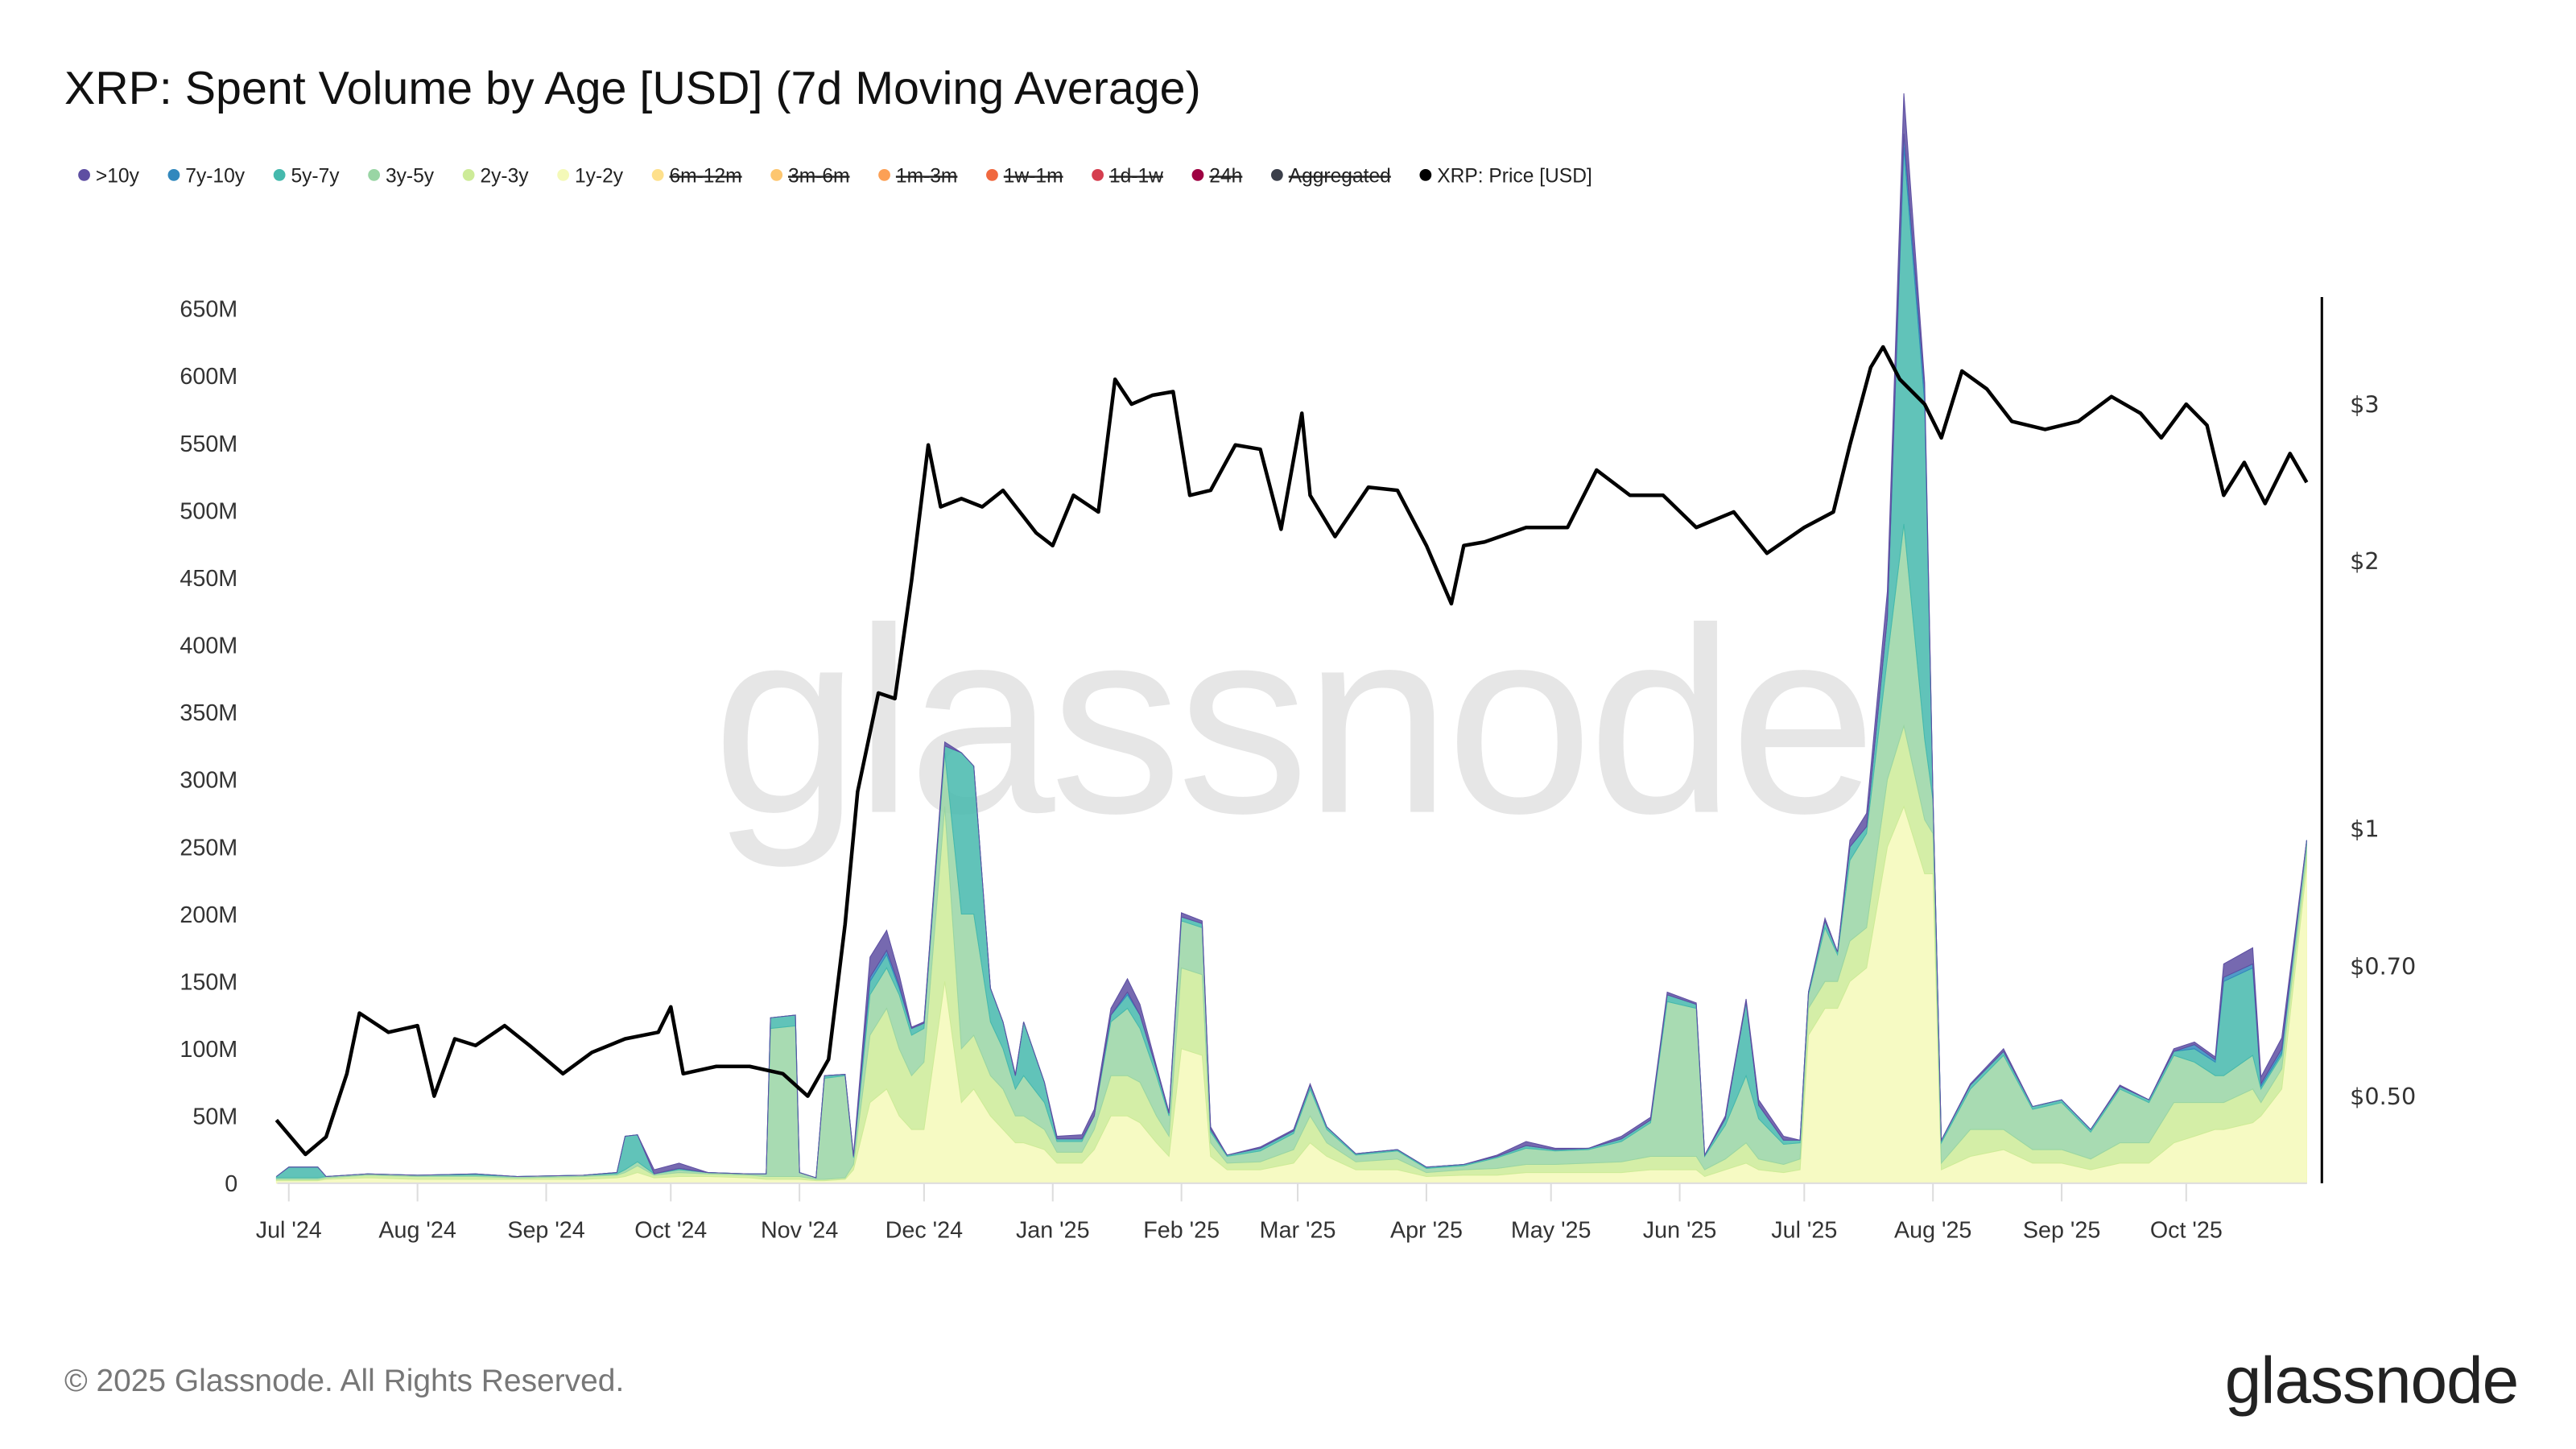 Image resolution: width=2576 pixels, height=1449 pixels. I want to click on legend-item-1m-3m: 1m-3m, so click(917, 177).